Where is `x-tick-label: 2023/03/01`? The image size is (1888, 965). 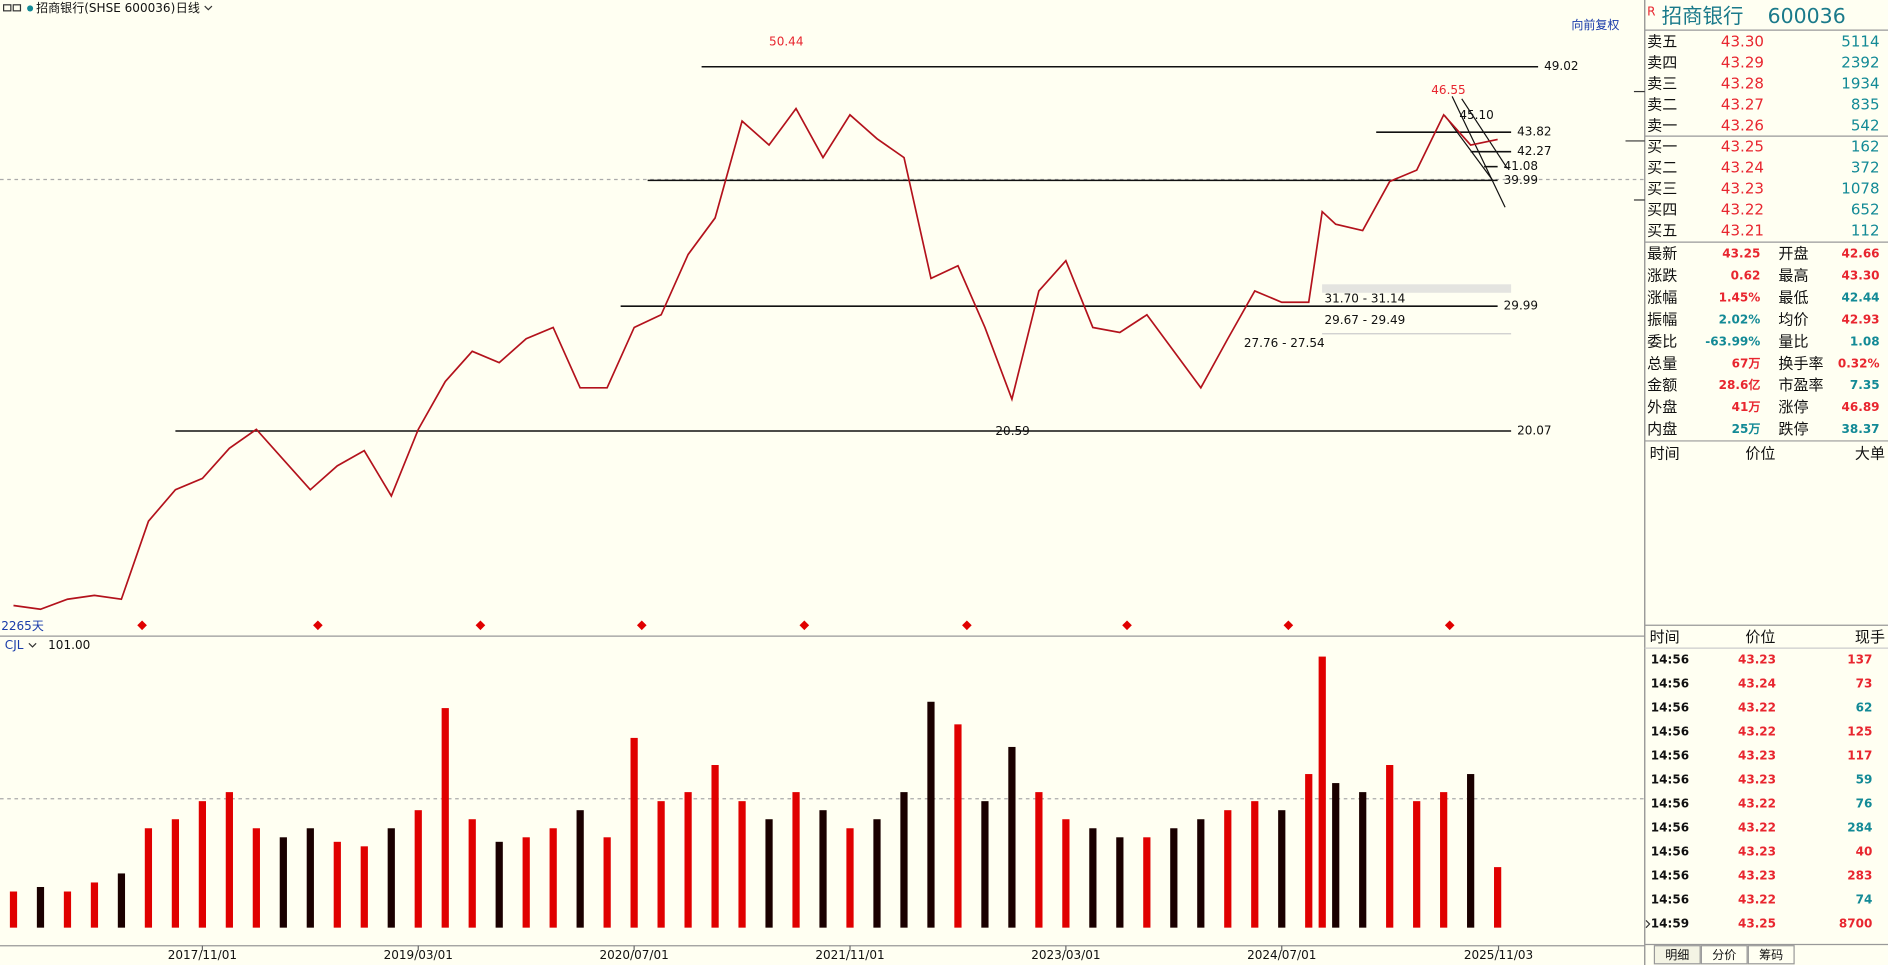
x-tick-label: 2023/03/01 is located at coordinates (1065, 955).